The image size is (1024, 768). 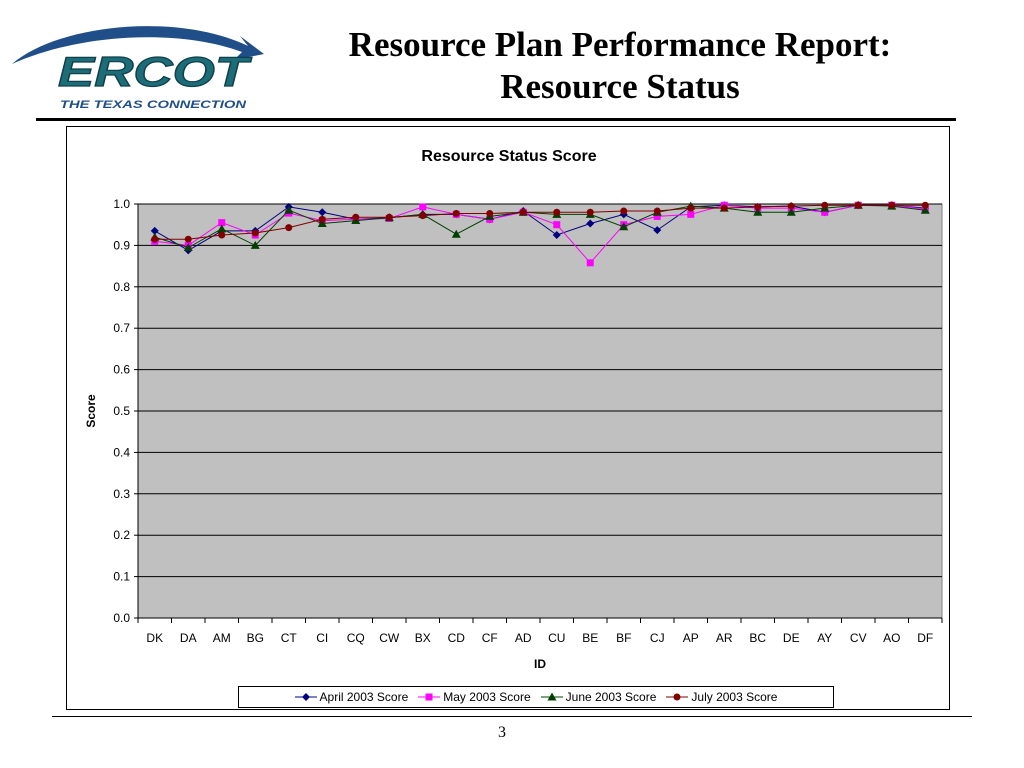 What do you see at coordinates (858, 638) in the screenshot?
I see `x-tick-label: CV` at bounding box center [858, 638].